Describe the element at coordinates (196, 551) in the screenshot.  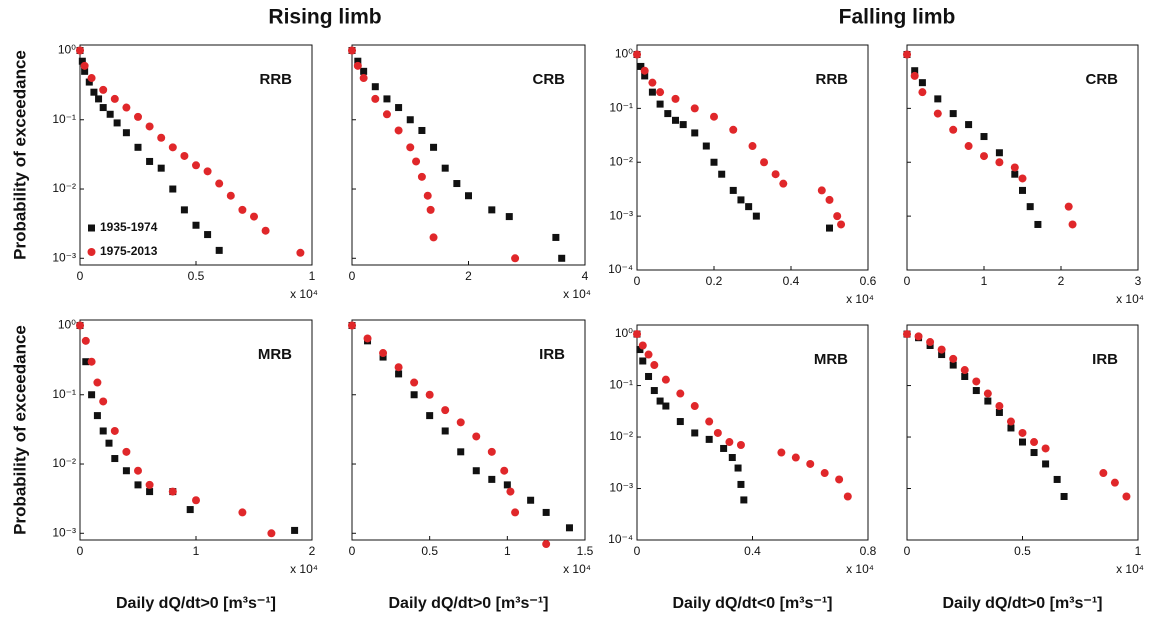
I see `x-tick-label: 1` at that location.